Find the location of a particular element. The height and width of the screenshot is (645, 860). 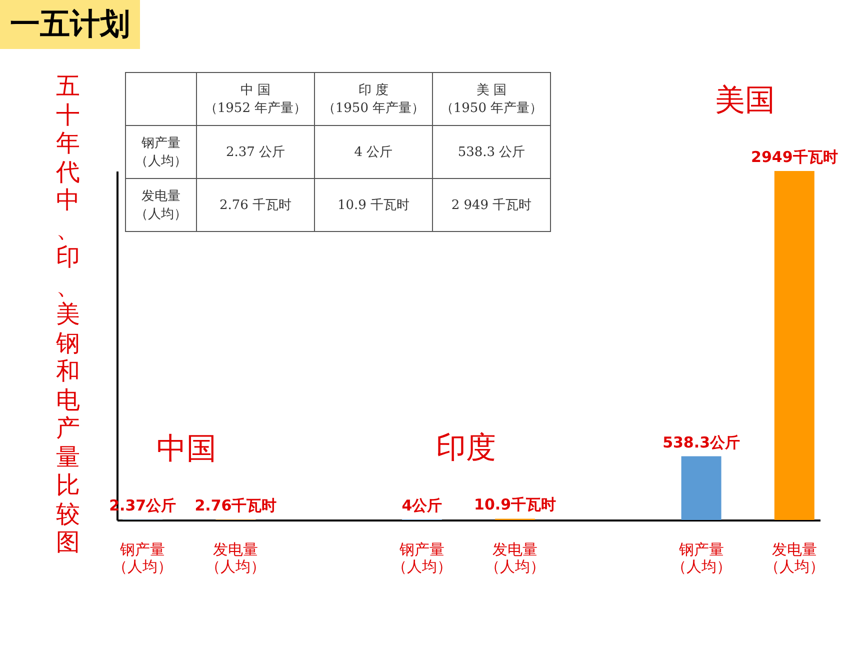

chart-title: 一五计划 is located at coordinates (70, 24).